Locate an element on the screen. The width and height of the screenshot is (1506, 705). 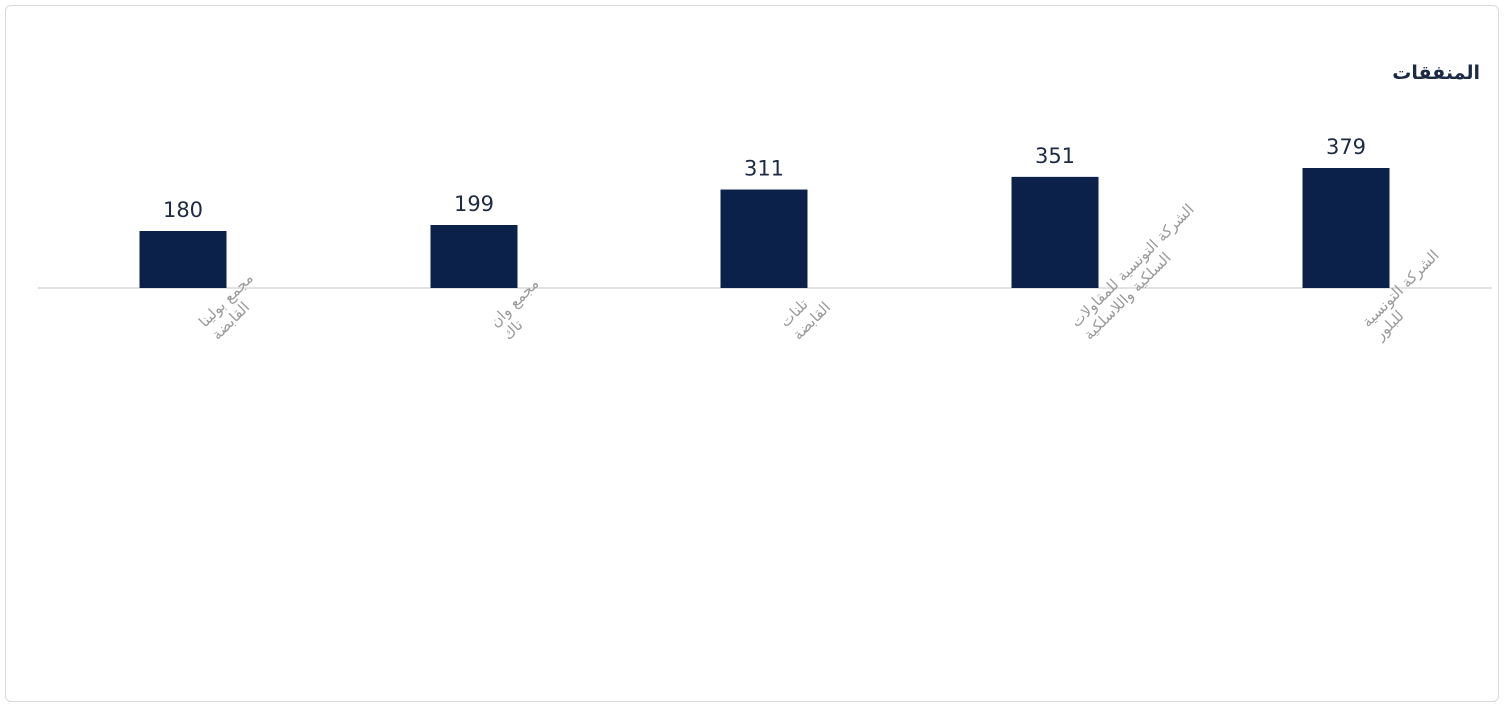
data-label-5: 379 is located at coordinates (1346, 147).